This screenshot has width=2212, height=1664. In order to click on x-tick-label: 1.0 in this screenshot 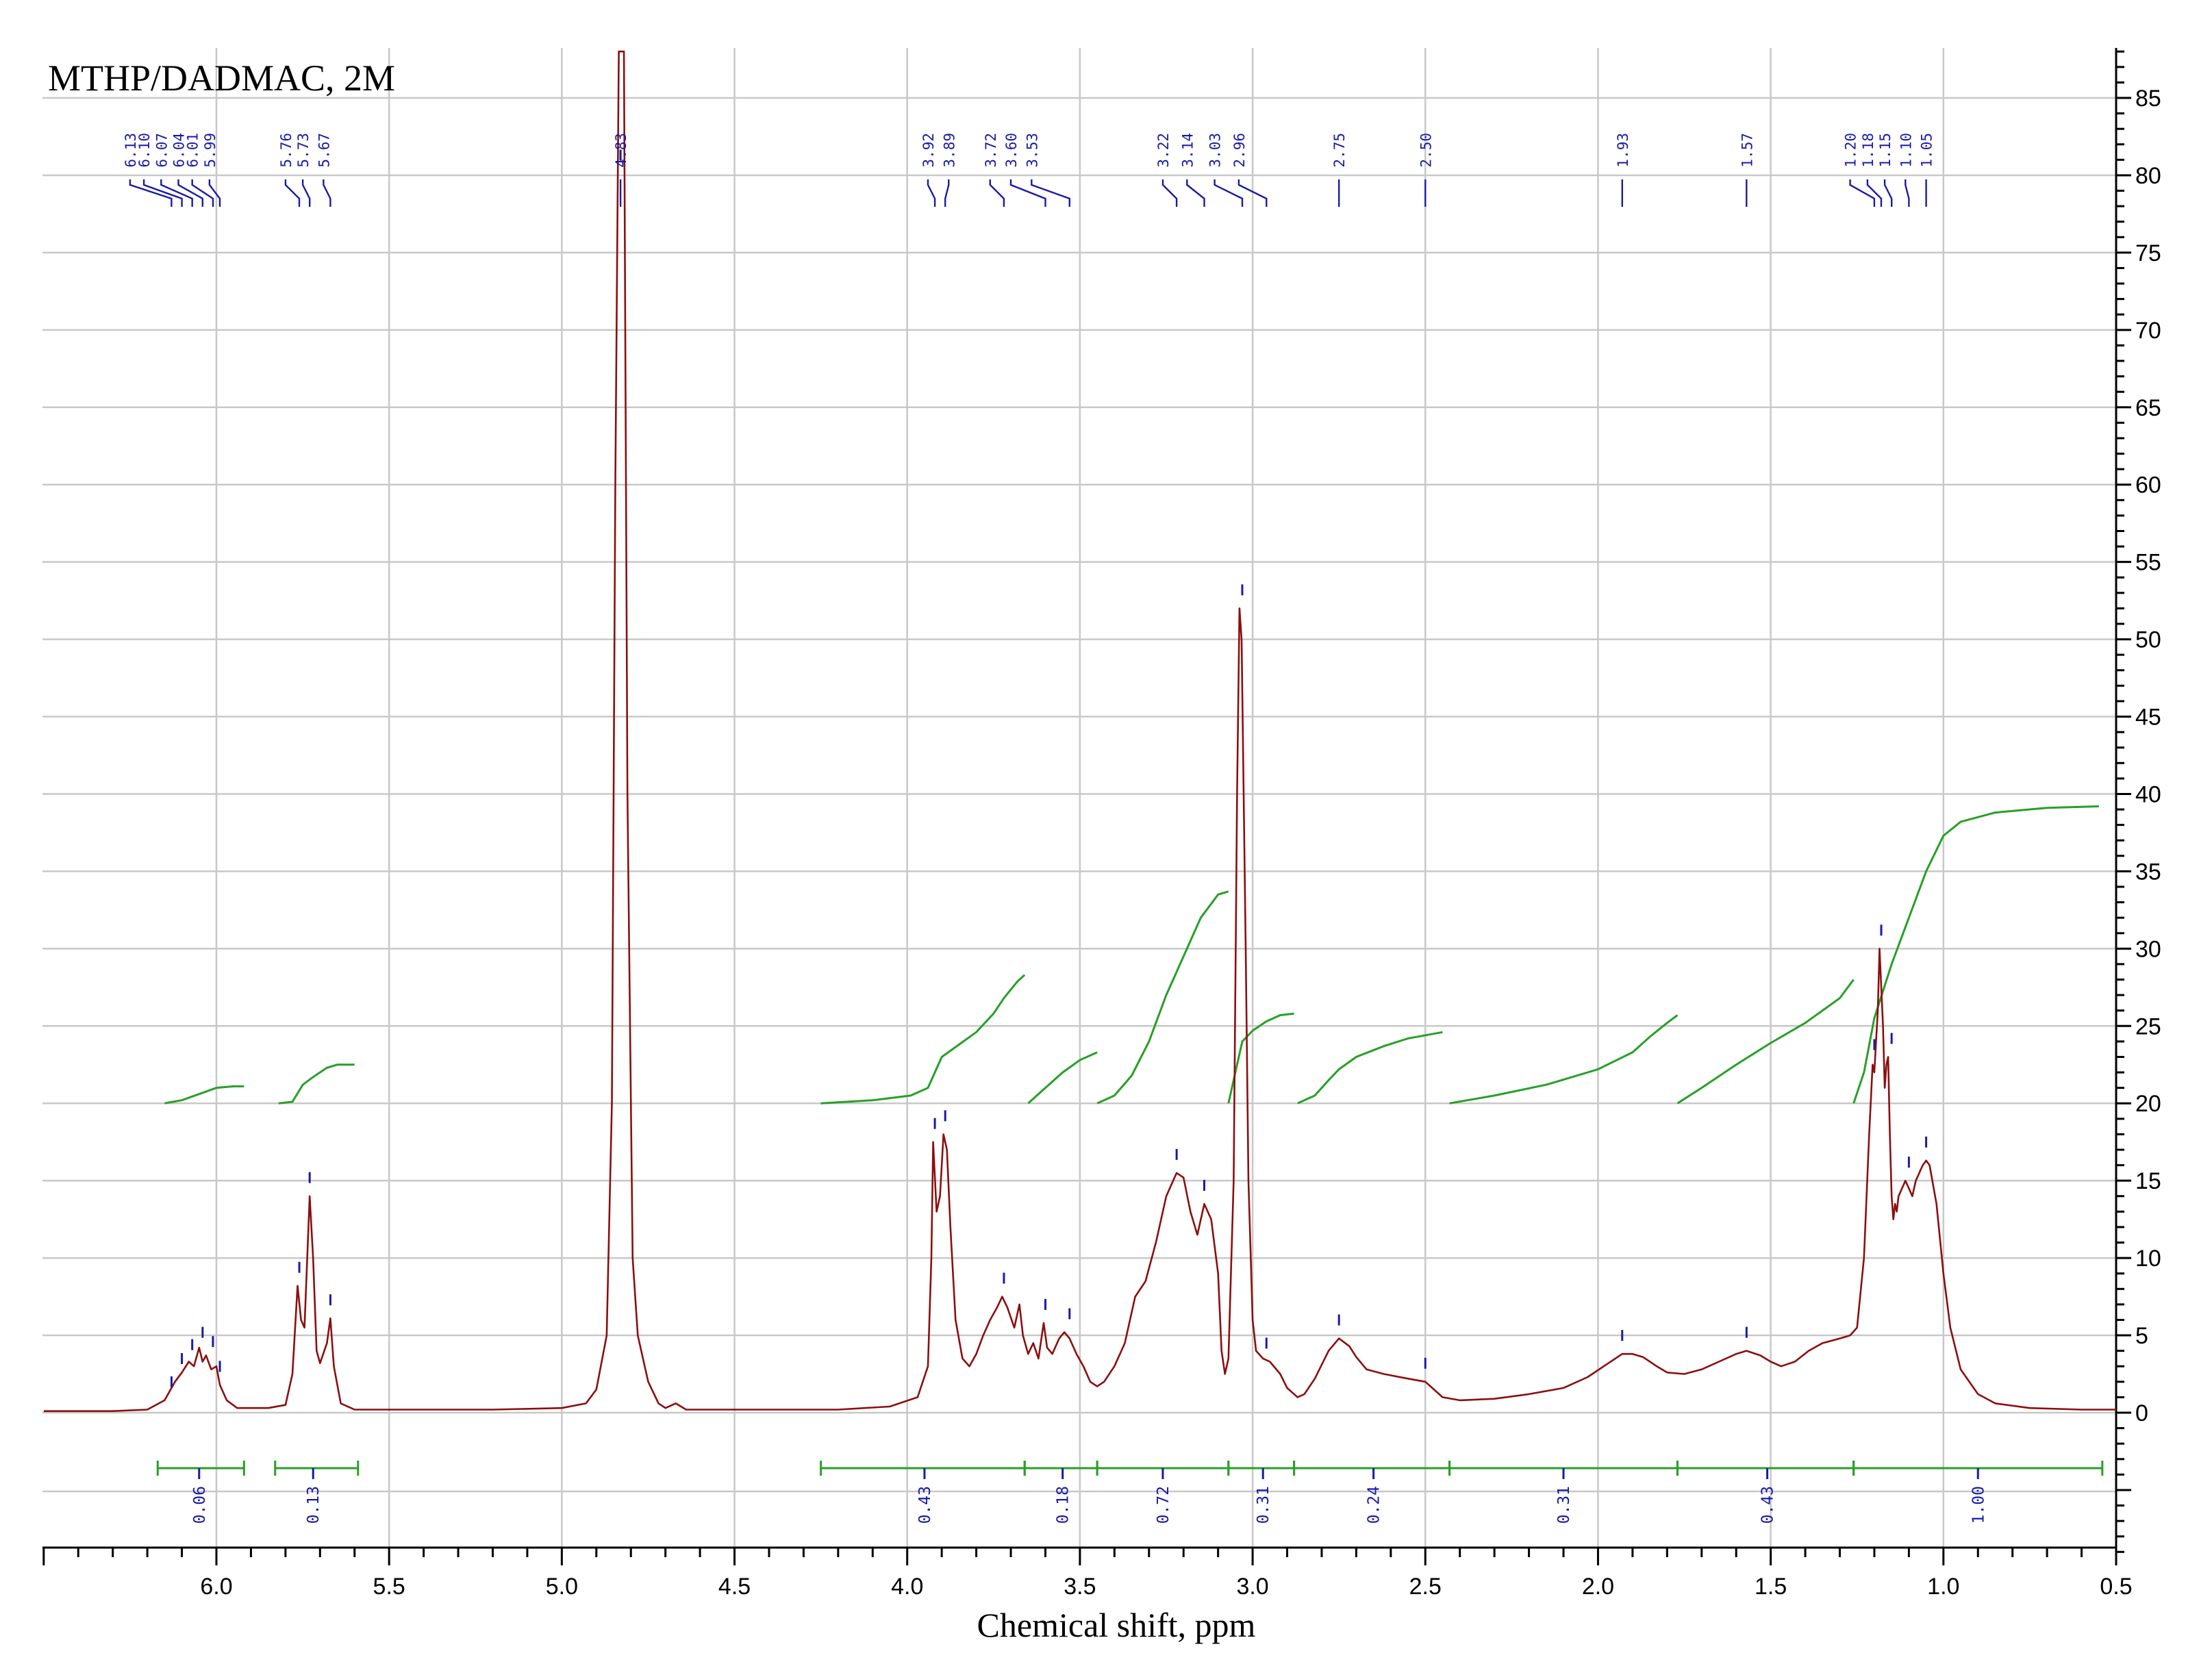, I will do `click(1943, 1587)`.